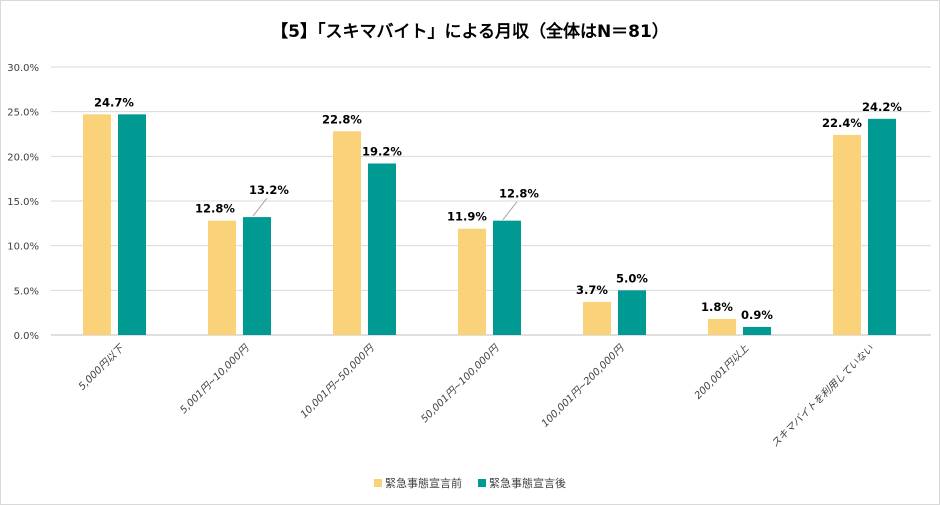  What do you see at coordinates (470, 483) in the screenshot?
I see `legend: 緊急事態宣言前 緊急事態宣言後` at bounding box center [470, 483].